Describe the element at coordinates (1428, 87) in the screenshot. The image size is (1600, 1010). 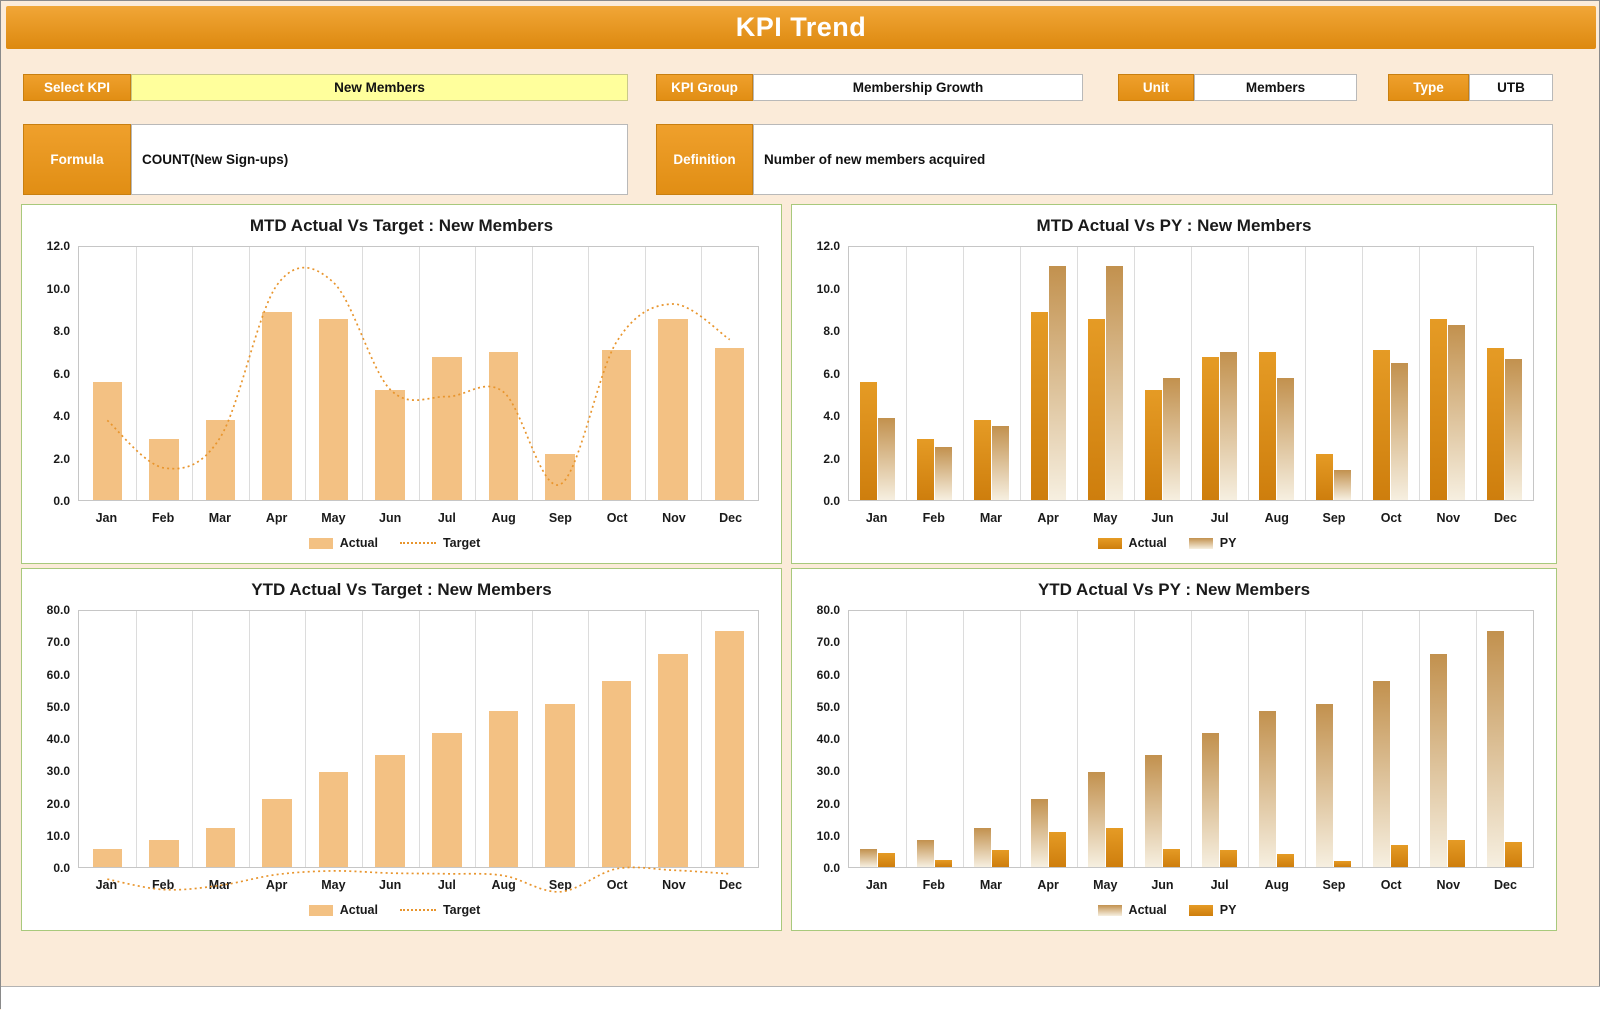
I see `type-label: Type` at that location.